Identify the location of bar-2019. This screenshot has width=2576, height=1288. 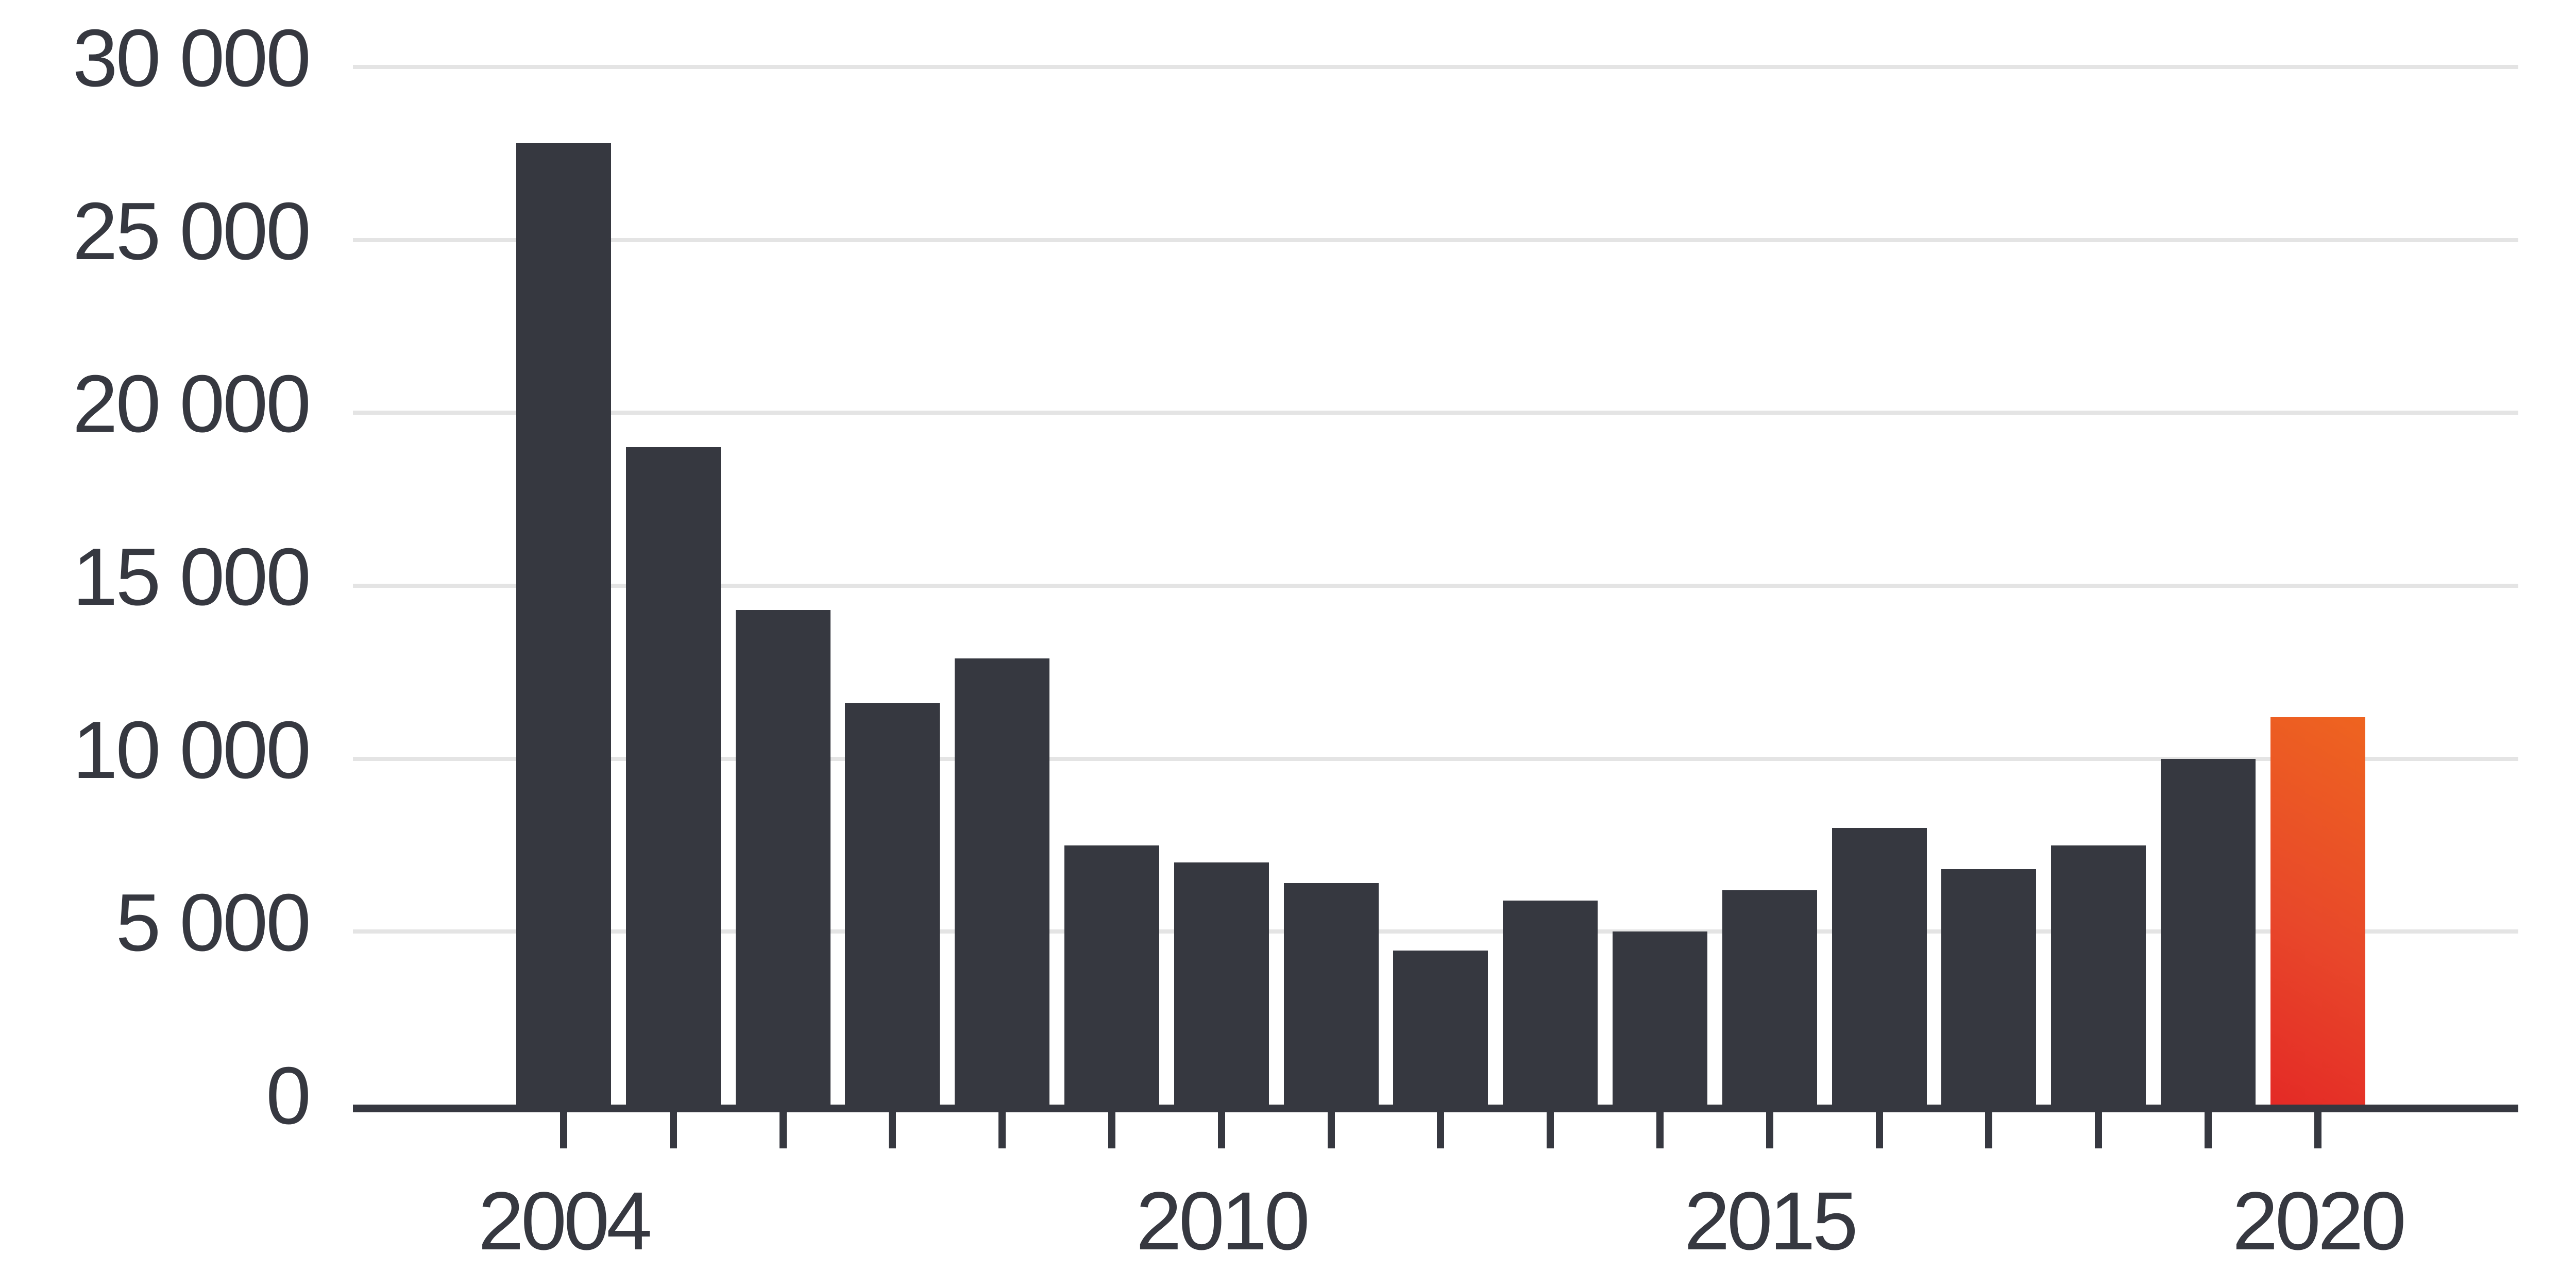
(2208, 932).